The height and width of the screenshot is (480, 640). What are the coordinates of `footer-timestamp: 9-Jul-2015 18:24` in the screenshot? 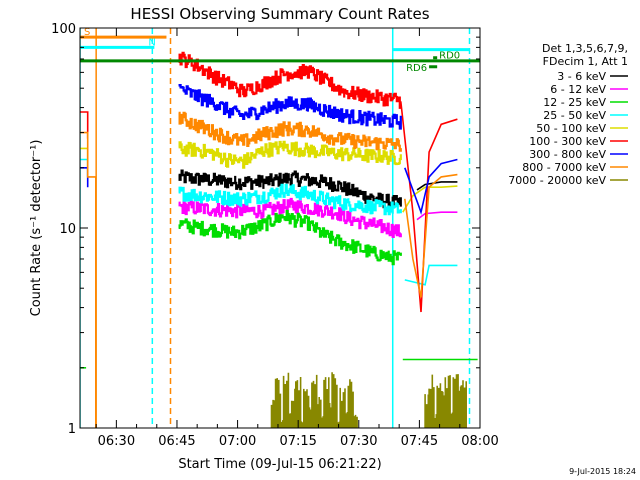 It's located at (602, 471).